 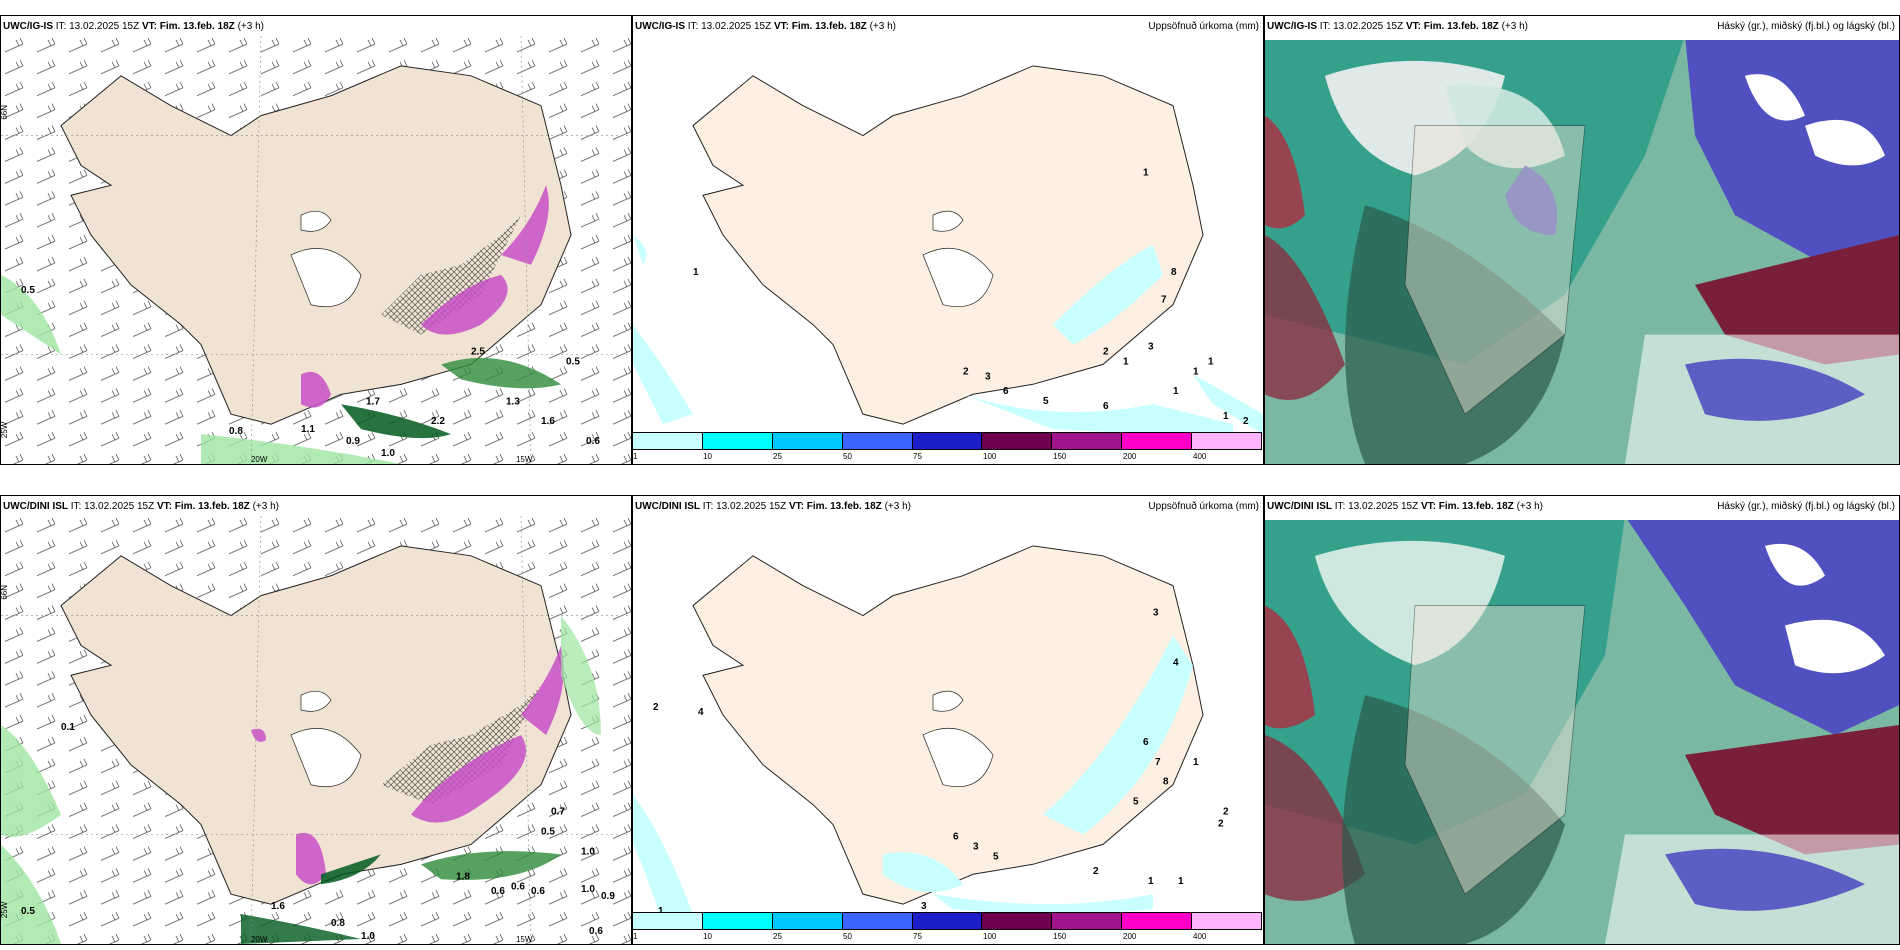 What do you see at coordinates (478, 352) in the screenshot?
I see `wind-label: 2.5` at bounding box center [478, 352].